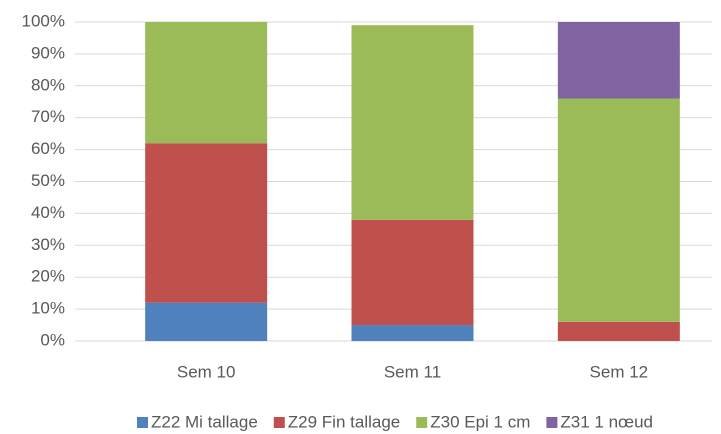 Image resolution: width=721 pixels, height=434 pixels. Describe the element at coordinates (204, 421) in the screenshot. I see `legend-label: Z22 Mi tallage` at that location.